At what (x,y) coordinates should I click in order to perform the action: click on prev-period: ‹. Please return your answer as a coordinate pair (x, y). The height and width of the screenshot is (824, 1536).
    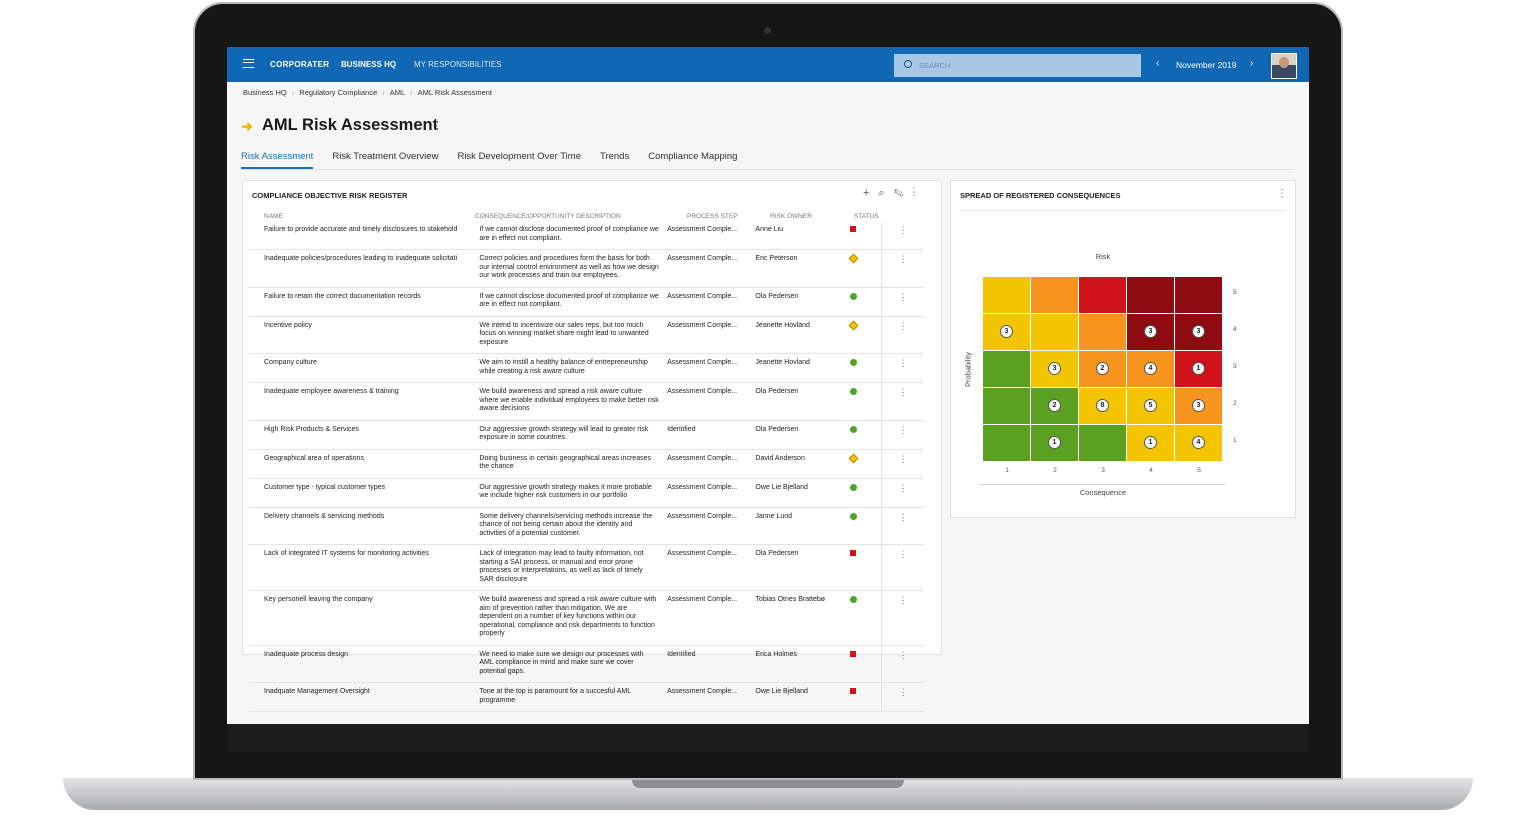
    Looking at the image, I should click on (1158, 63).